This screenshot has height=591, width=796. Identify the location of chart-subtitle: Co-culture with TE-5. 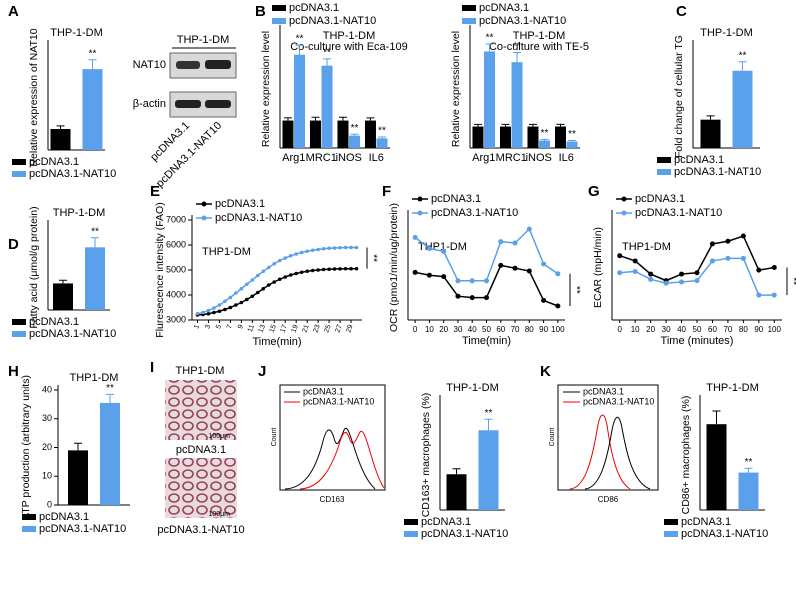
(539, 47).